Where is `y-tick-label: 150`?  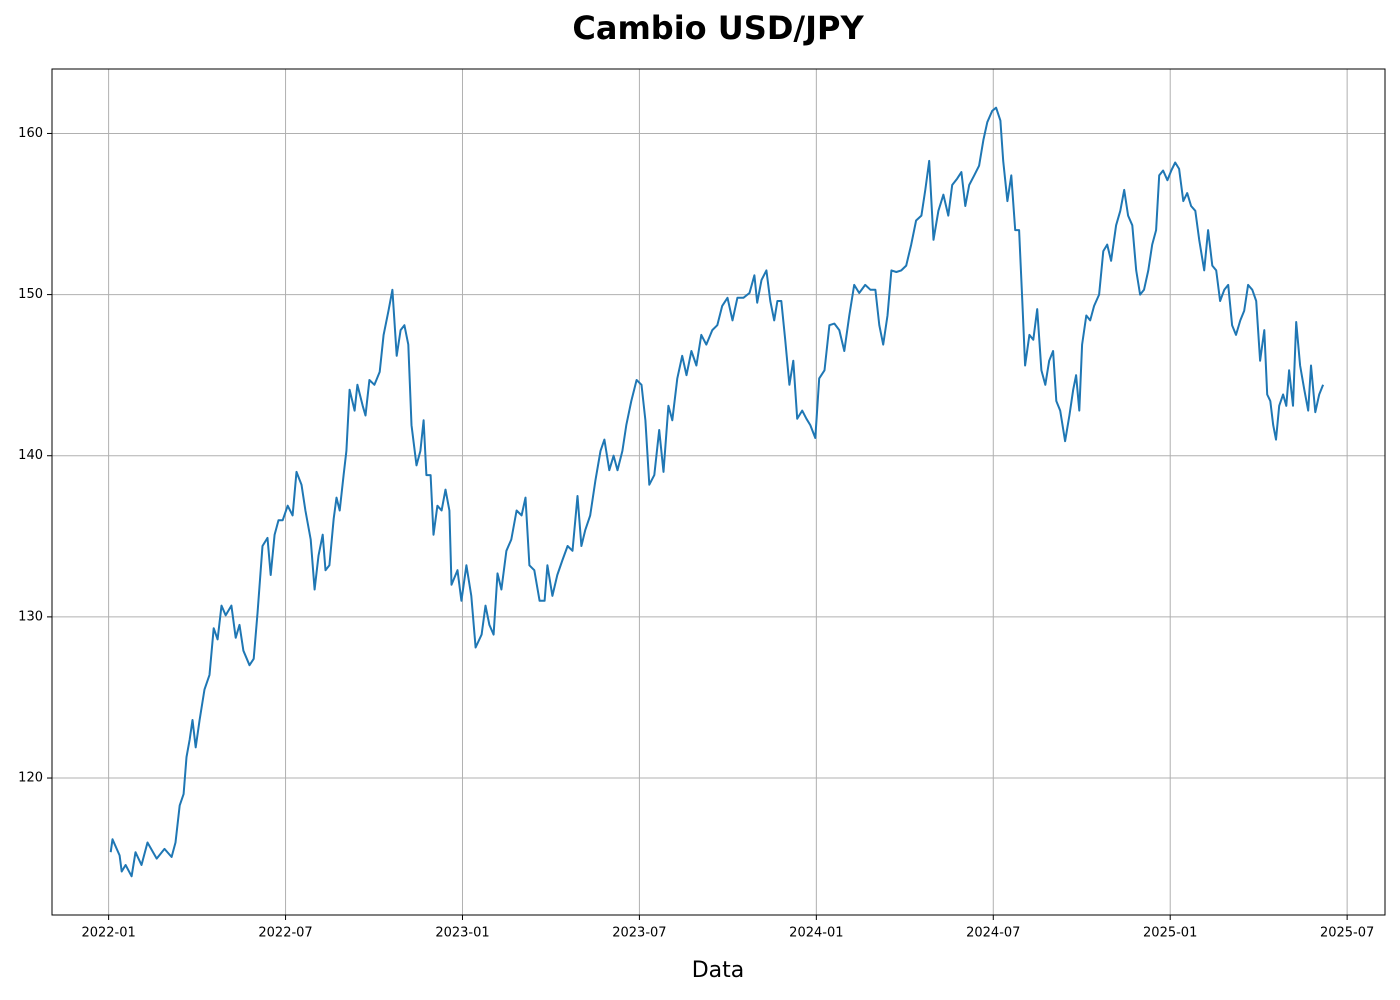 y-tick-label: 150 is located at coordinates (30, 294).